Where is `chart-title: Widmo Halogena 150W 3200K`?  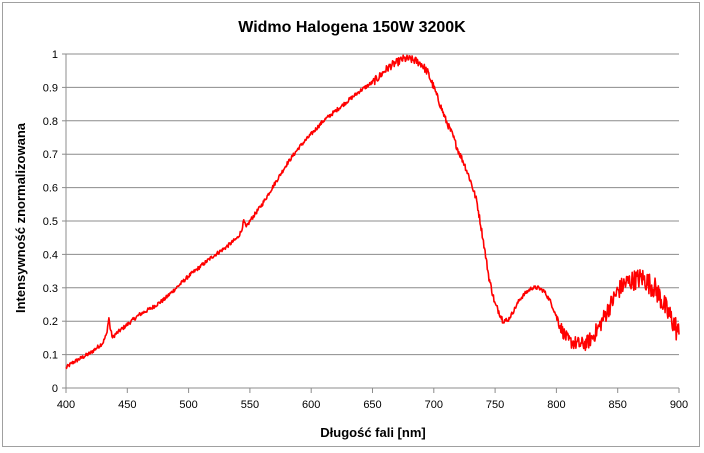
chart-title: Widmo Halogena 150W 3200K is located at coordinates (352, 27).